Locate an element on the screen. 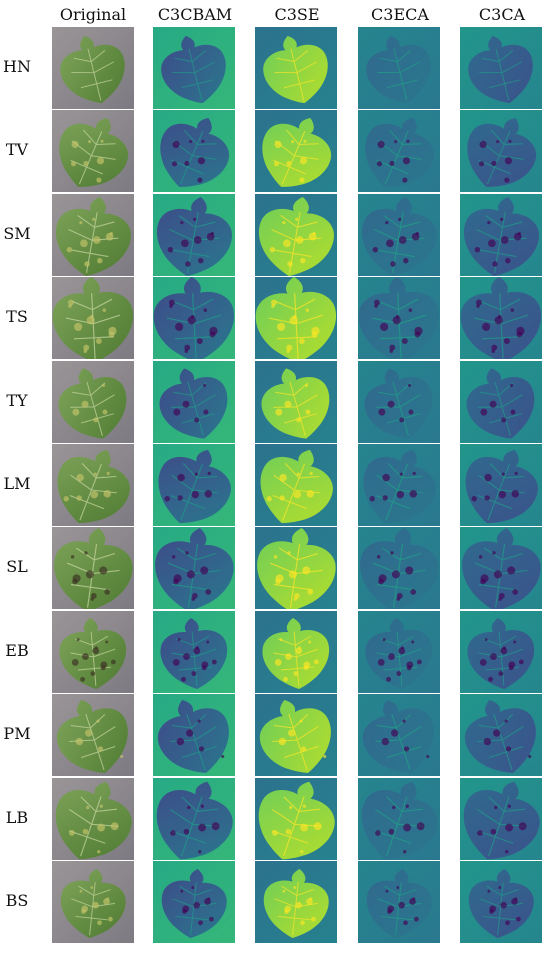 The height and width of the screenshot is (955, 550). tile-lb-original is located at coordinates (93, 819).